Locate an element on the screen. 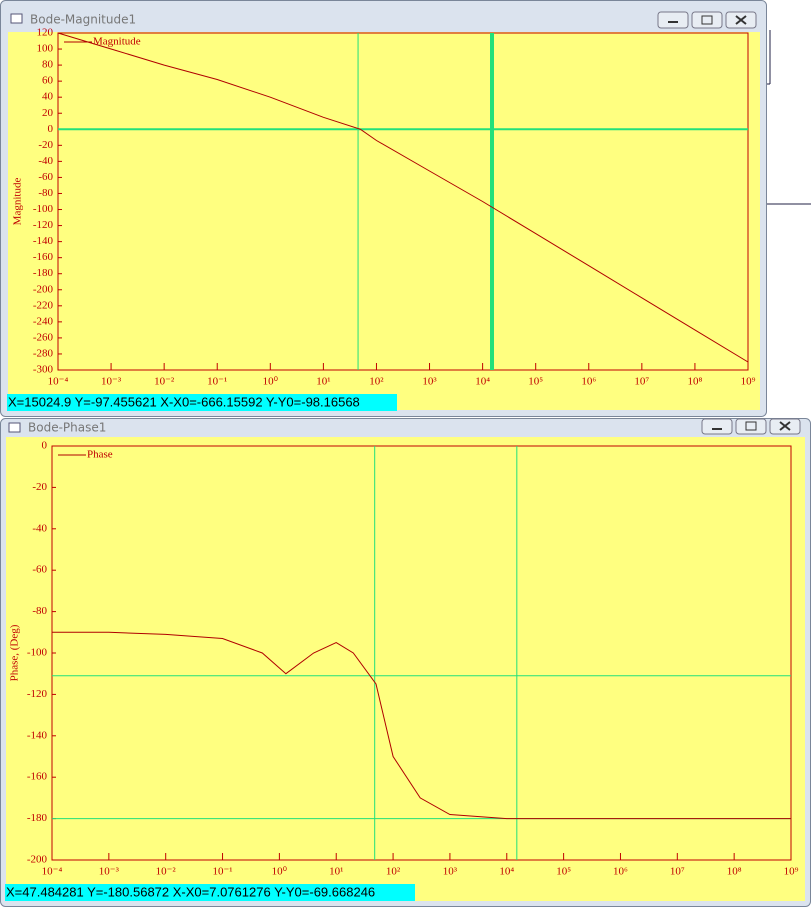  y-tick-label: -220 is located at coordinates (43, 305).